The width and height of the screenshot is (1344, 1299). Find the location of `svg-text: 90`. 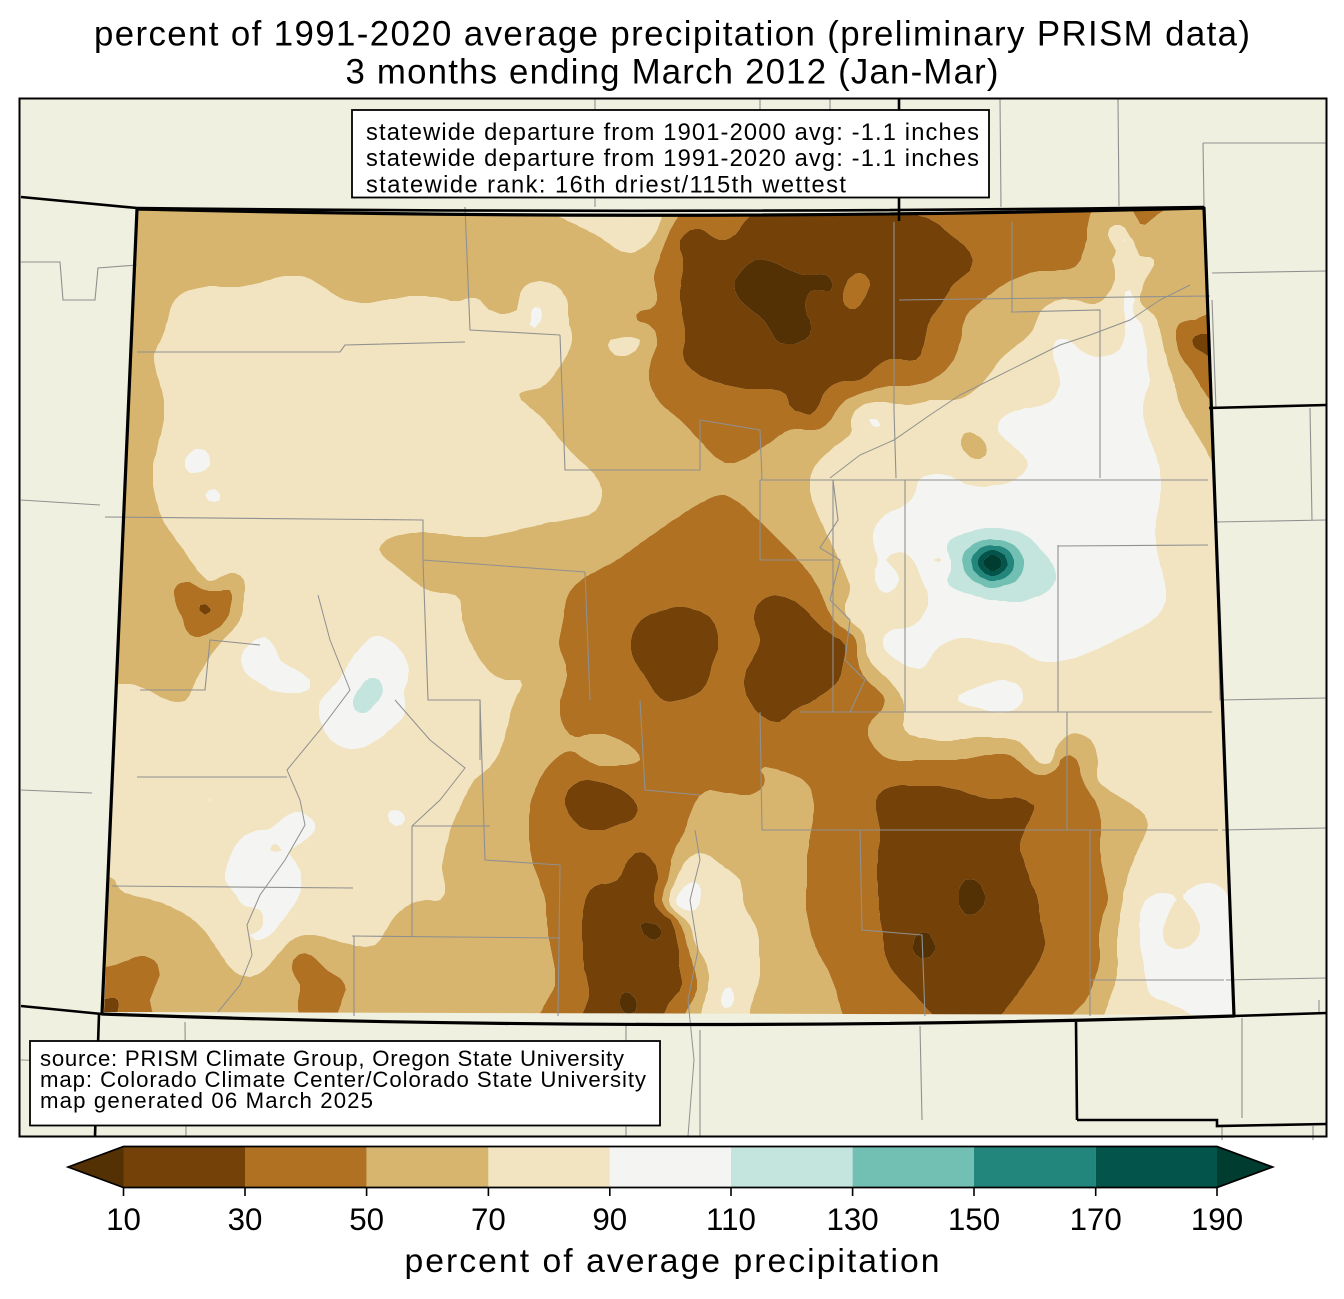

svg-text: 90 is located at coordinates (609, 1219).